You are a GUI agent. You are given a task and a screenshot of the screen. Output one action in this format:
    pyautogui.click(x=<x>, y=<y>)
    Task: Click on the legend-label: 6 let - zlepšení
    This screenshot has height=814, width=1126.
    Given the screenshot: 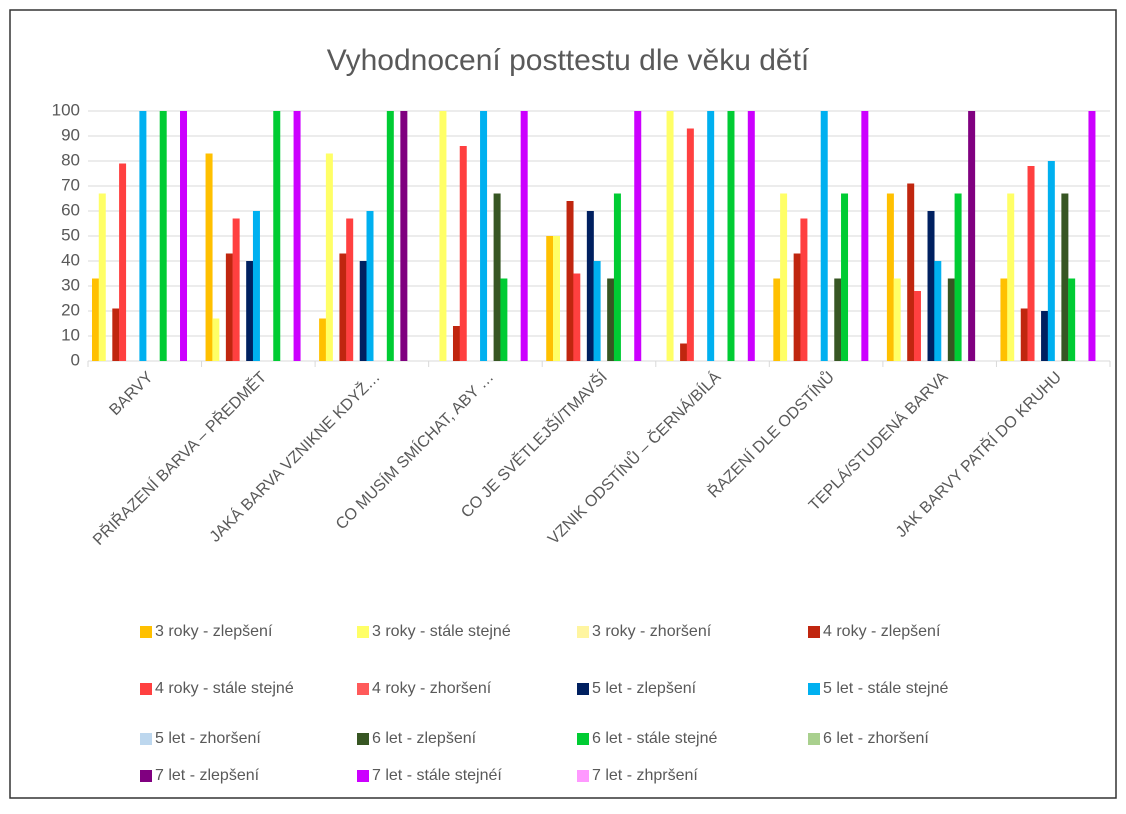 What is the action you would take?
    pyautogui.click(x=424, y=738)
    